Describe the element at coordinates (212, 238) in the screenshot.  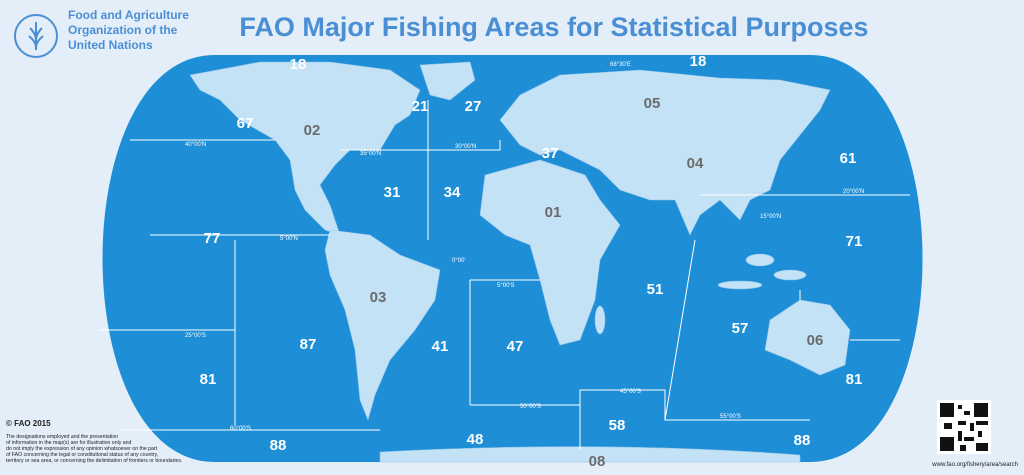
I see `area-label: 77` at that location.